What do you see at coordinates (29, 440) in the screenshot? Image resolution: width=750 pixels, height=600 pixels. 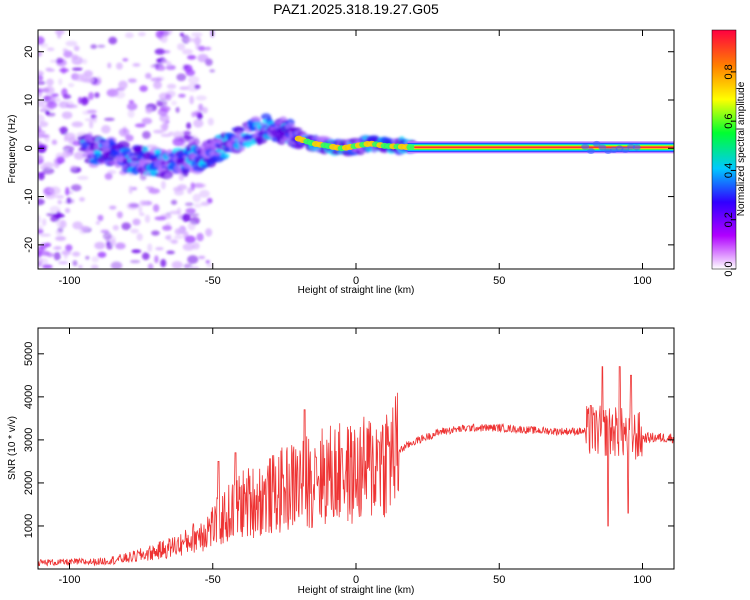 I see `y-tick-label: 3000` at bounding box center [29, 440].